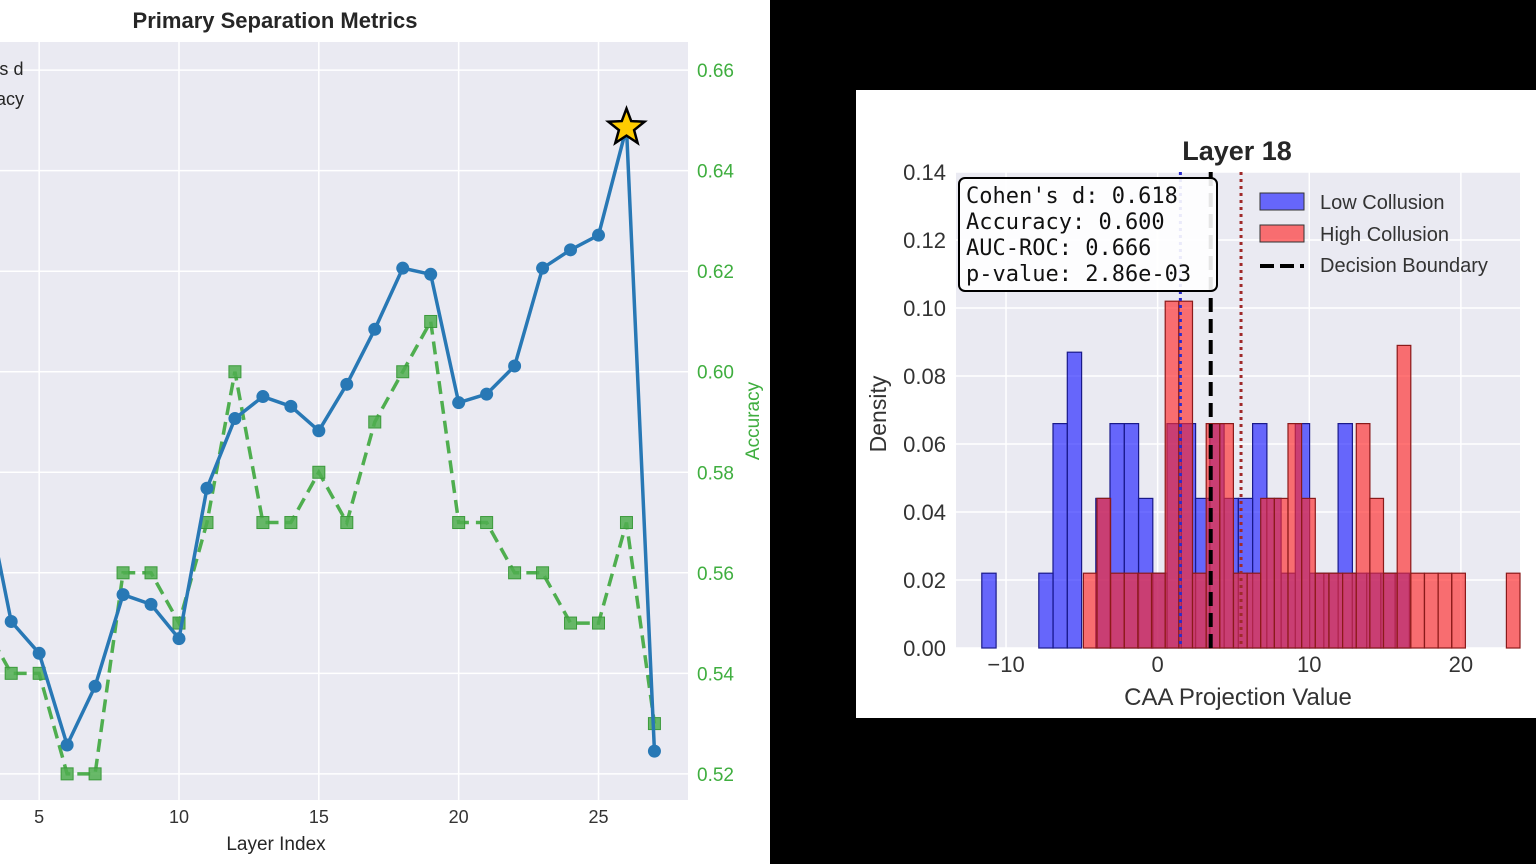 The image size is (1536, 864). Describe the element at coordinates (12, 99) in the screenshot. I see `left-legend-entry-accuracy: acy` at that location.